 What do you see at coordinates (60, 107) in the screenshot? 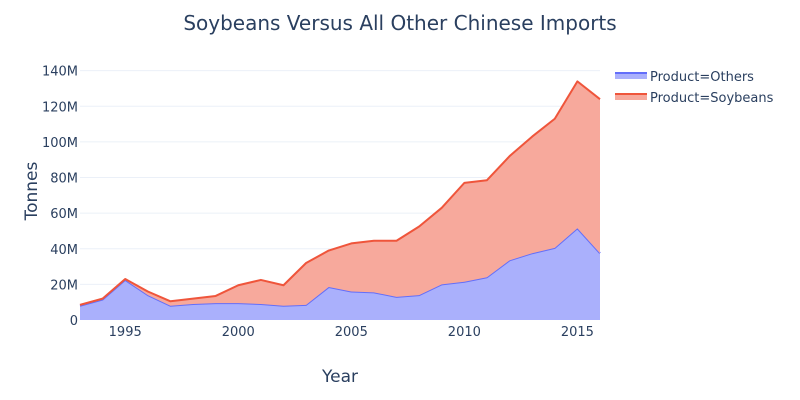
I see `y-tick-label: 120M` at bounding box center [60, 107].